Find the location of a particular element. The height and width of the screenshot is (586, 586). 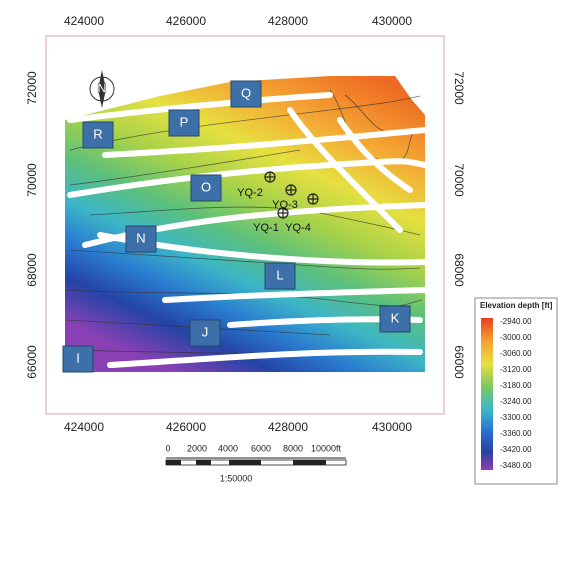

well-label: YQ-2 is located at coordinates (250, 193).